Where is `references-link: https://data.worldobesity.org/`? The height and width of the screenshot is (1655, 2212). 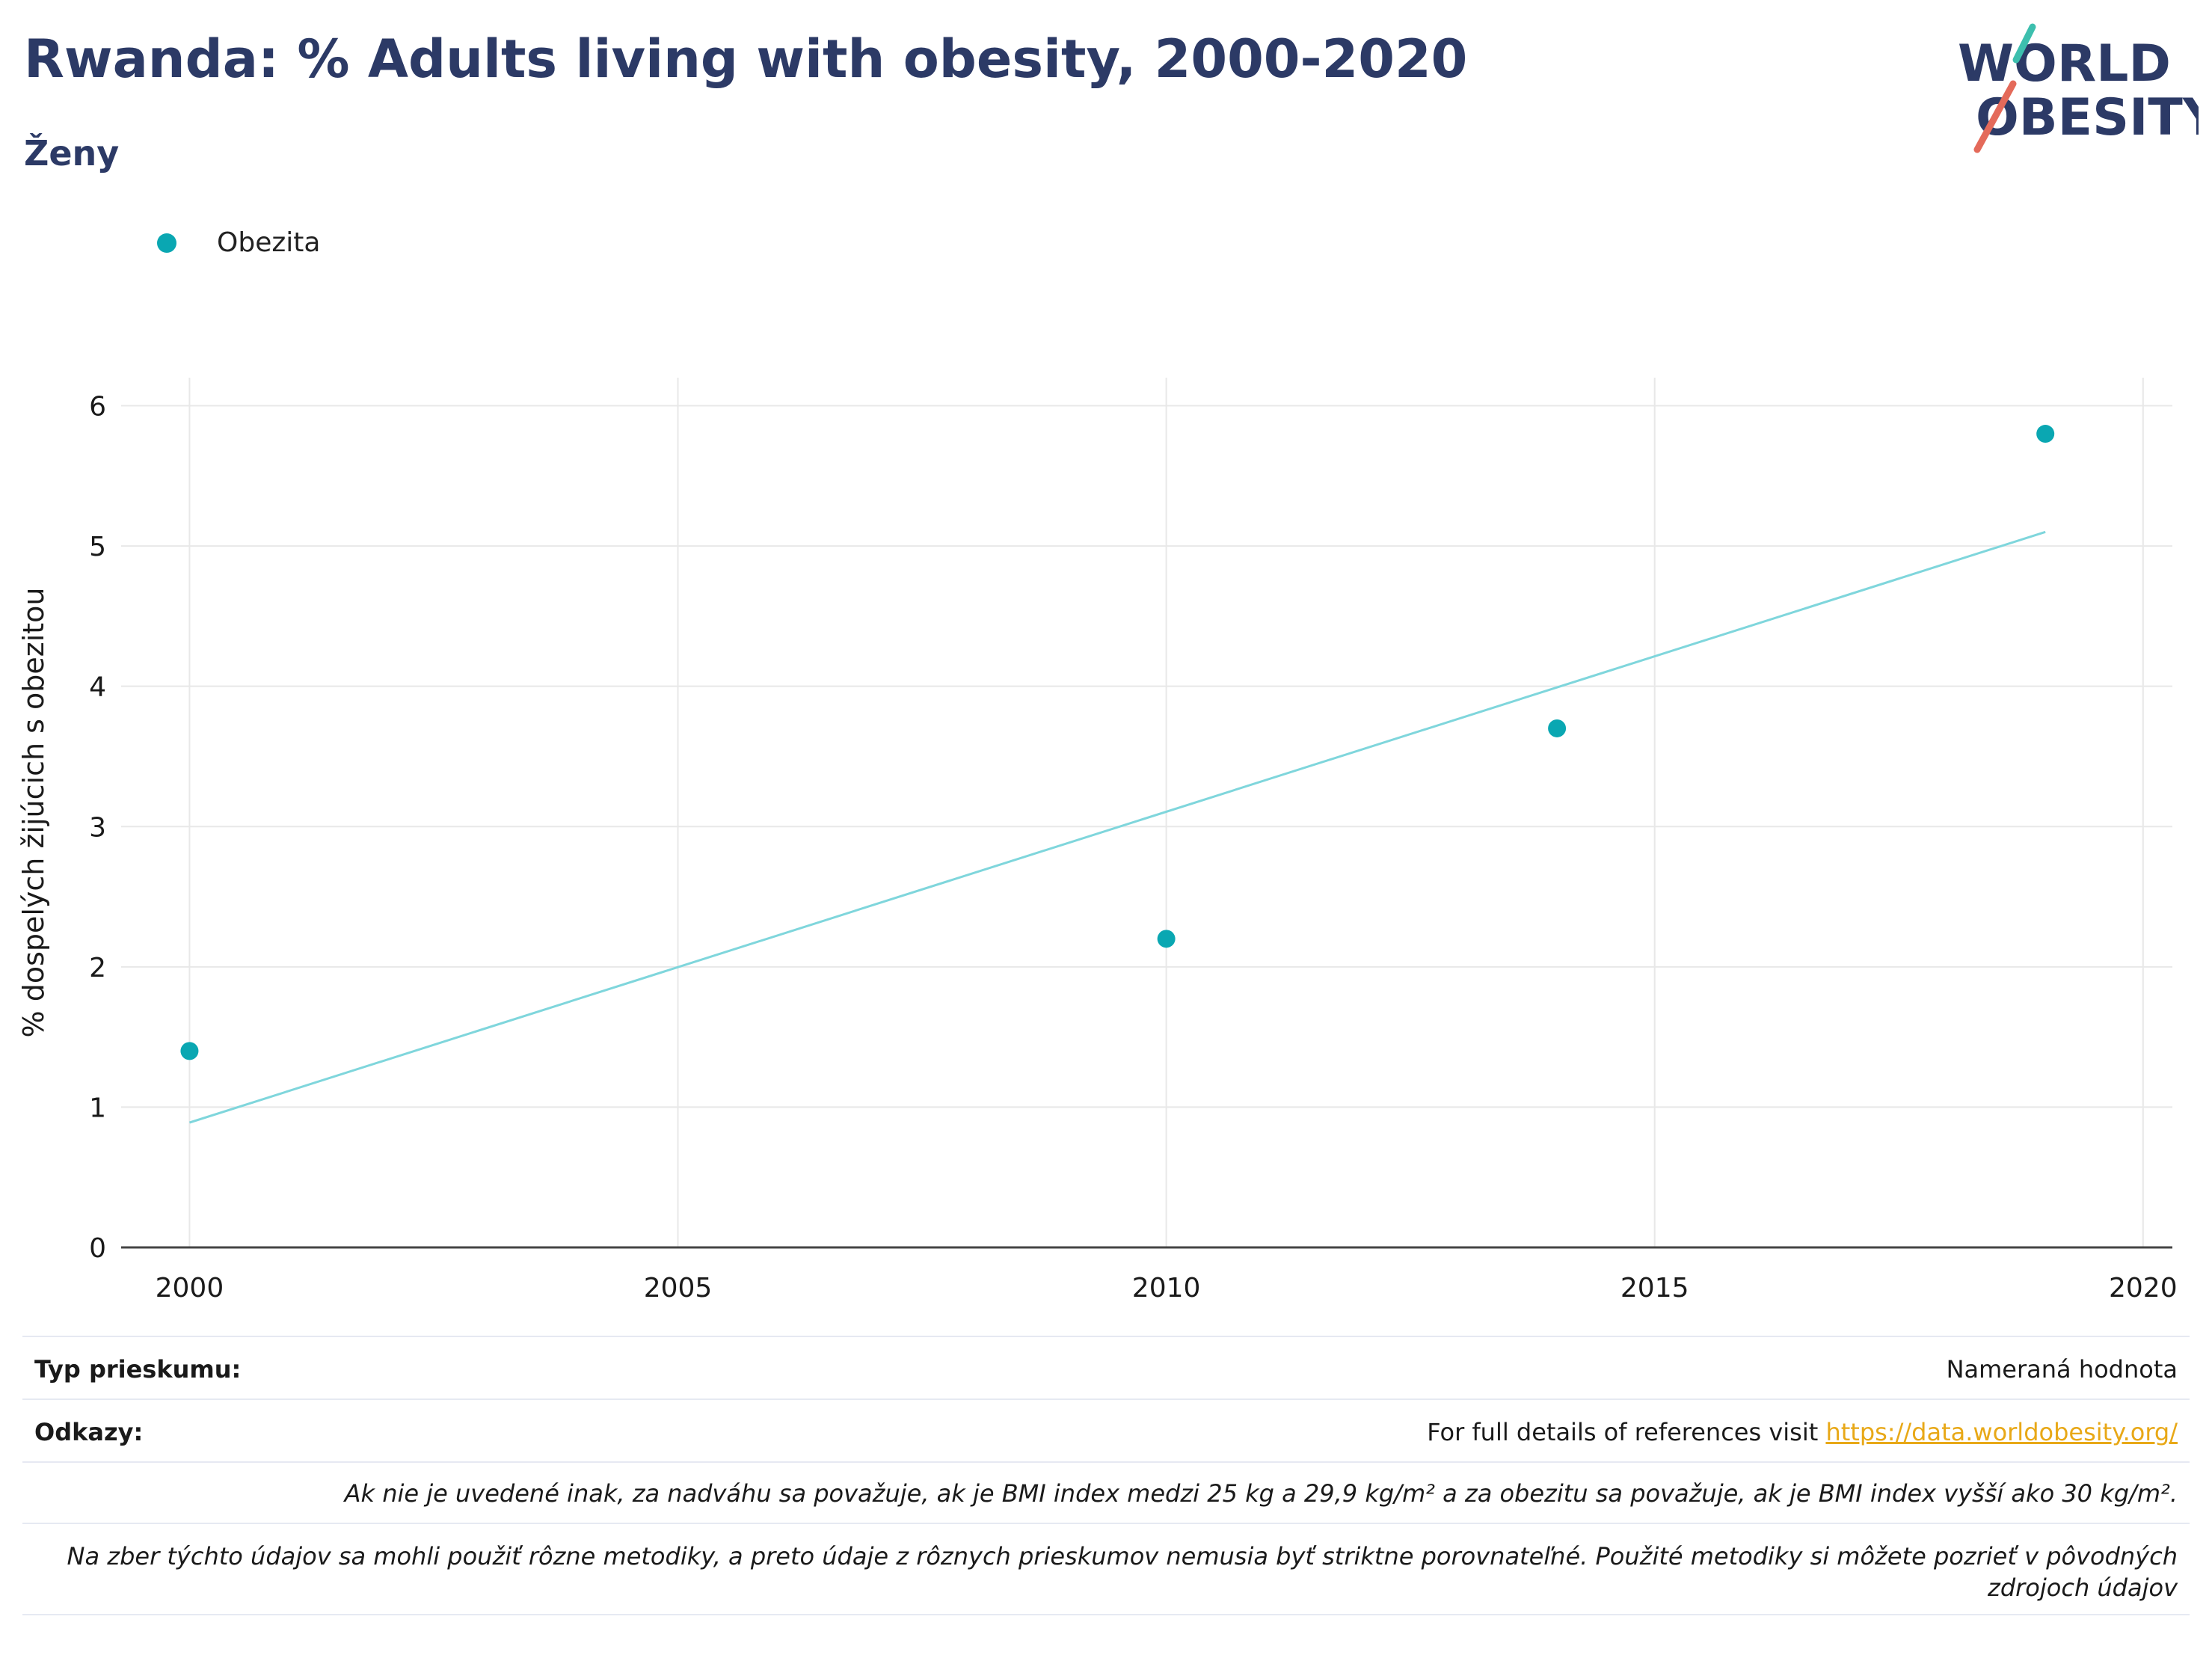
references-link: https://data.worldobesity.org/ is located at coordinates (2001, 1432).